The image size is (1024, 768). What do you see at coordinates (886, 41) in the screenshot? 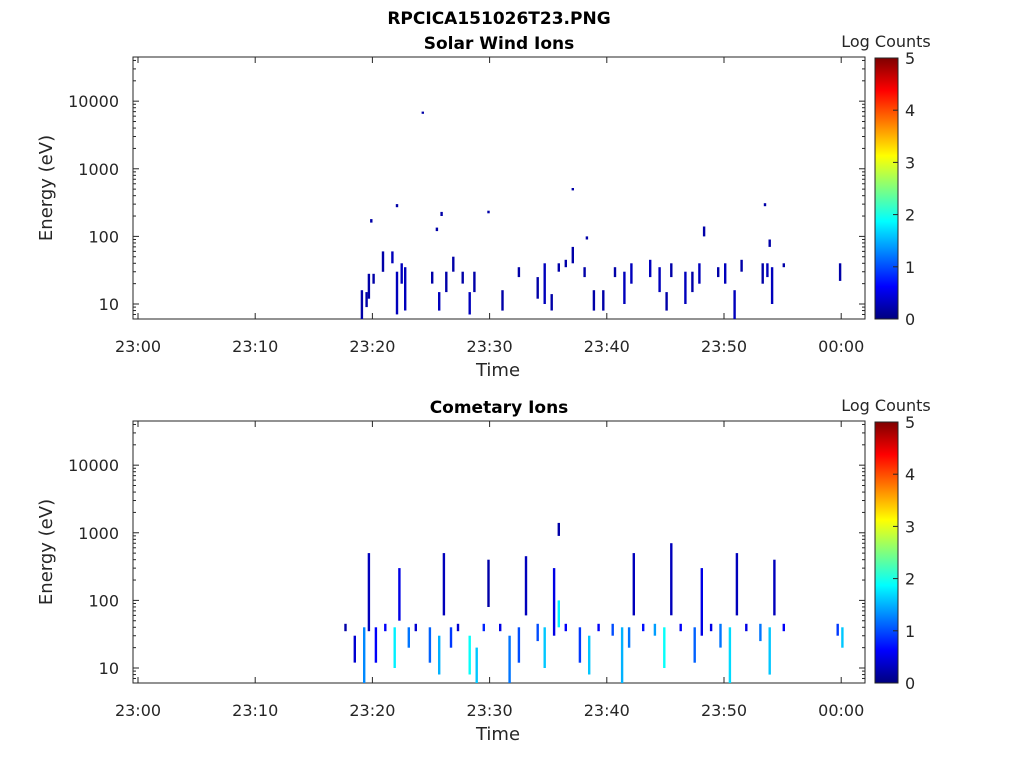
I see `solar-wind-colorbar-label: Log Counts` at bounding box center [886, 41].